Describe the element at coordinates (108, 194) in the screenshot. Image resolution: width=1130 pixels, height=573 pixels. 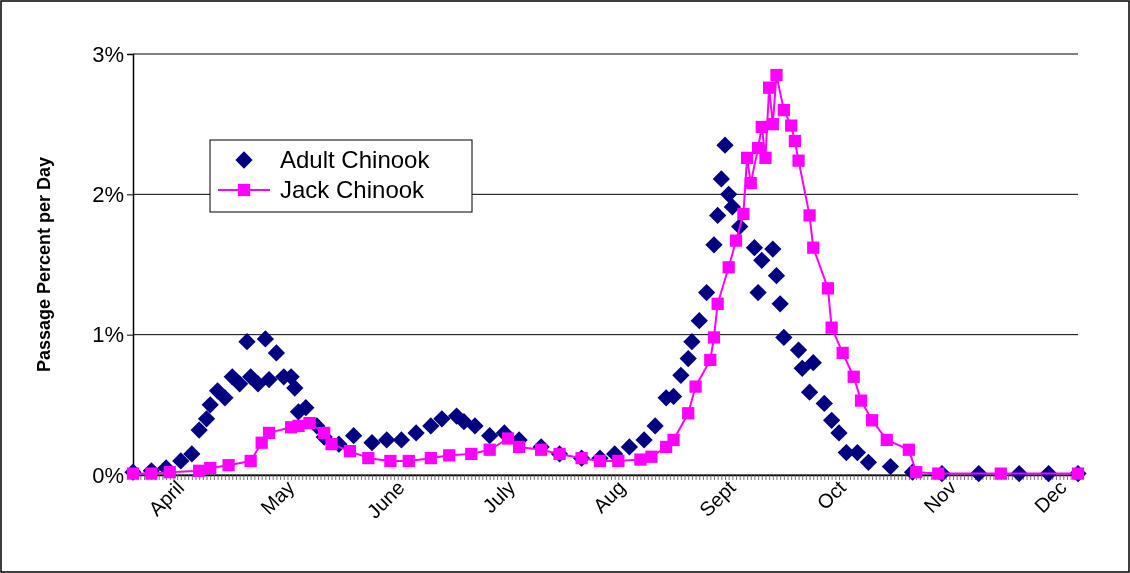
I see `y-tick-label: 2%` at that location.